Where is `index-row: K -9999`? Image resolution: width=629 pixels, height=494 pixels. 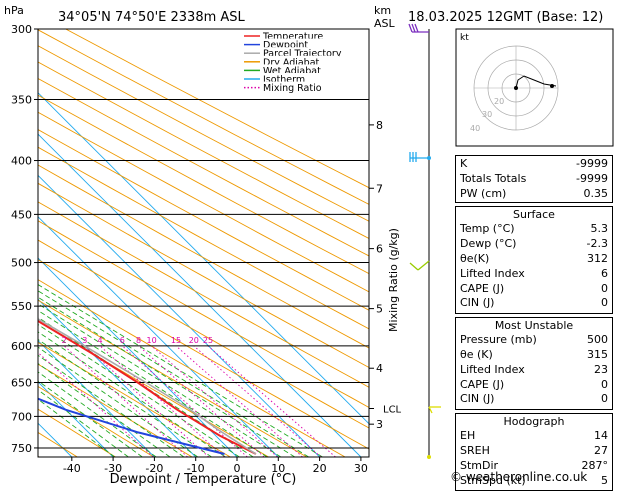 index-row: K -9999 is located at coordinates (534, 164).